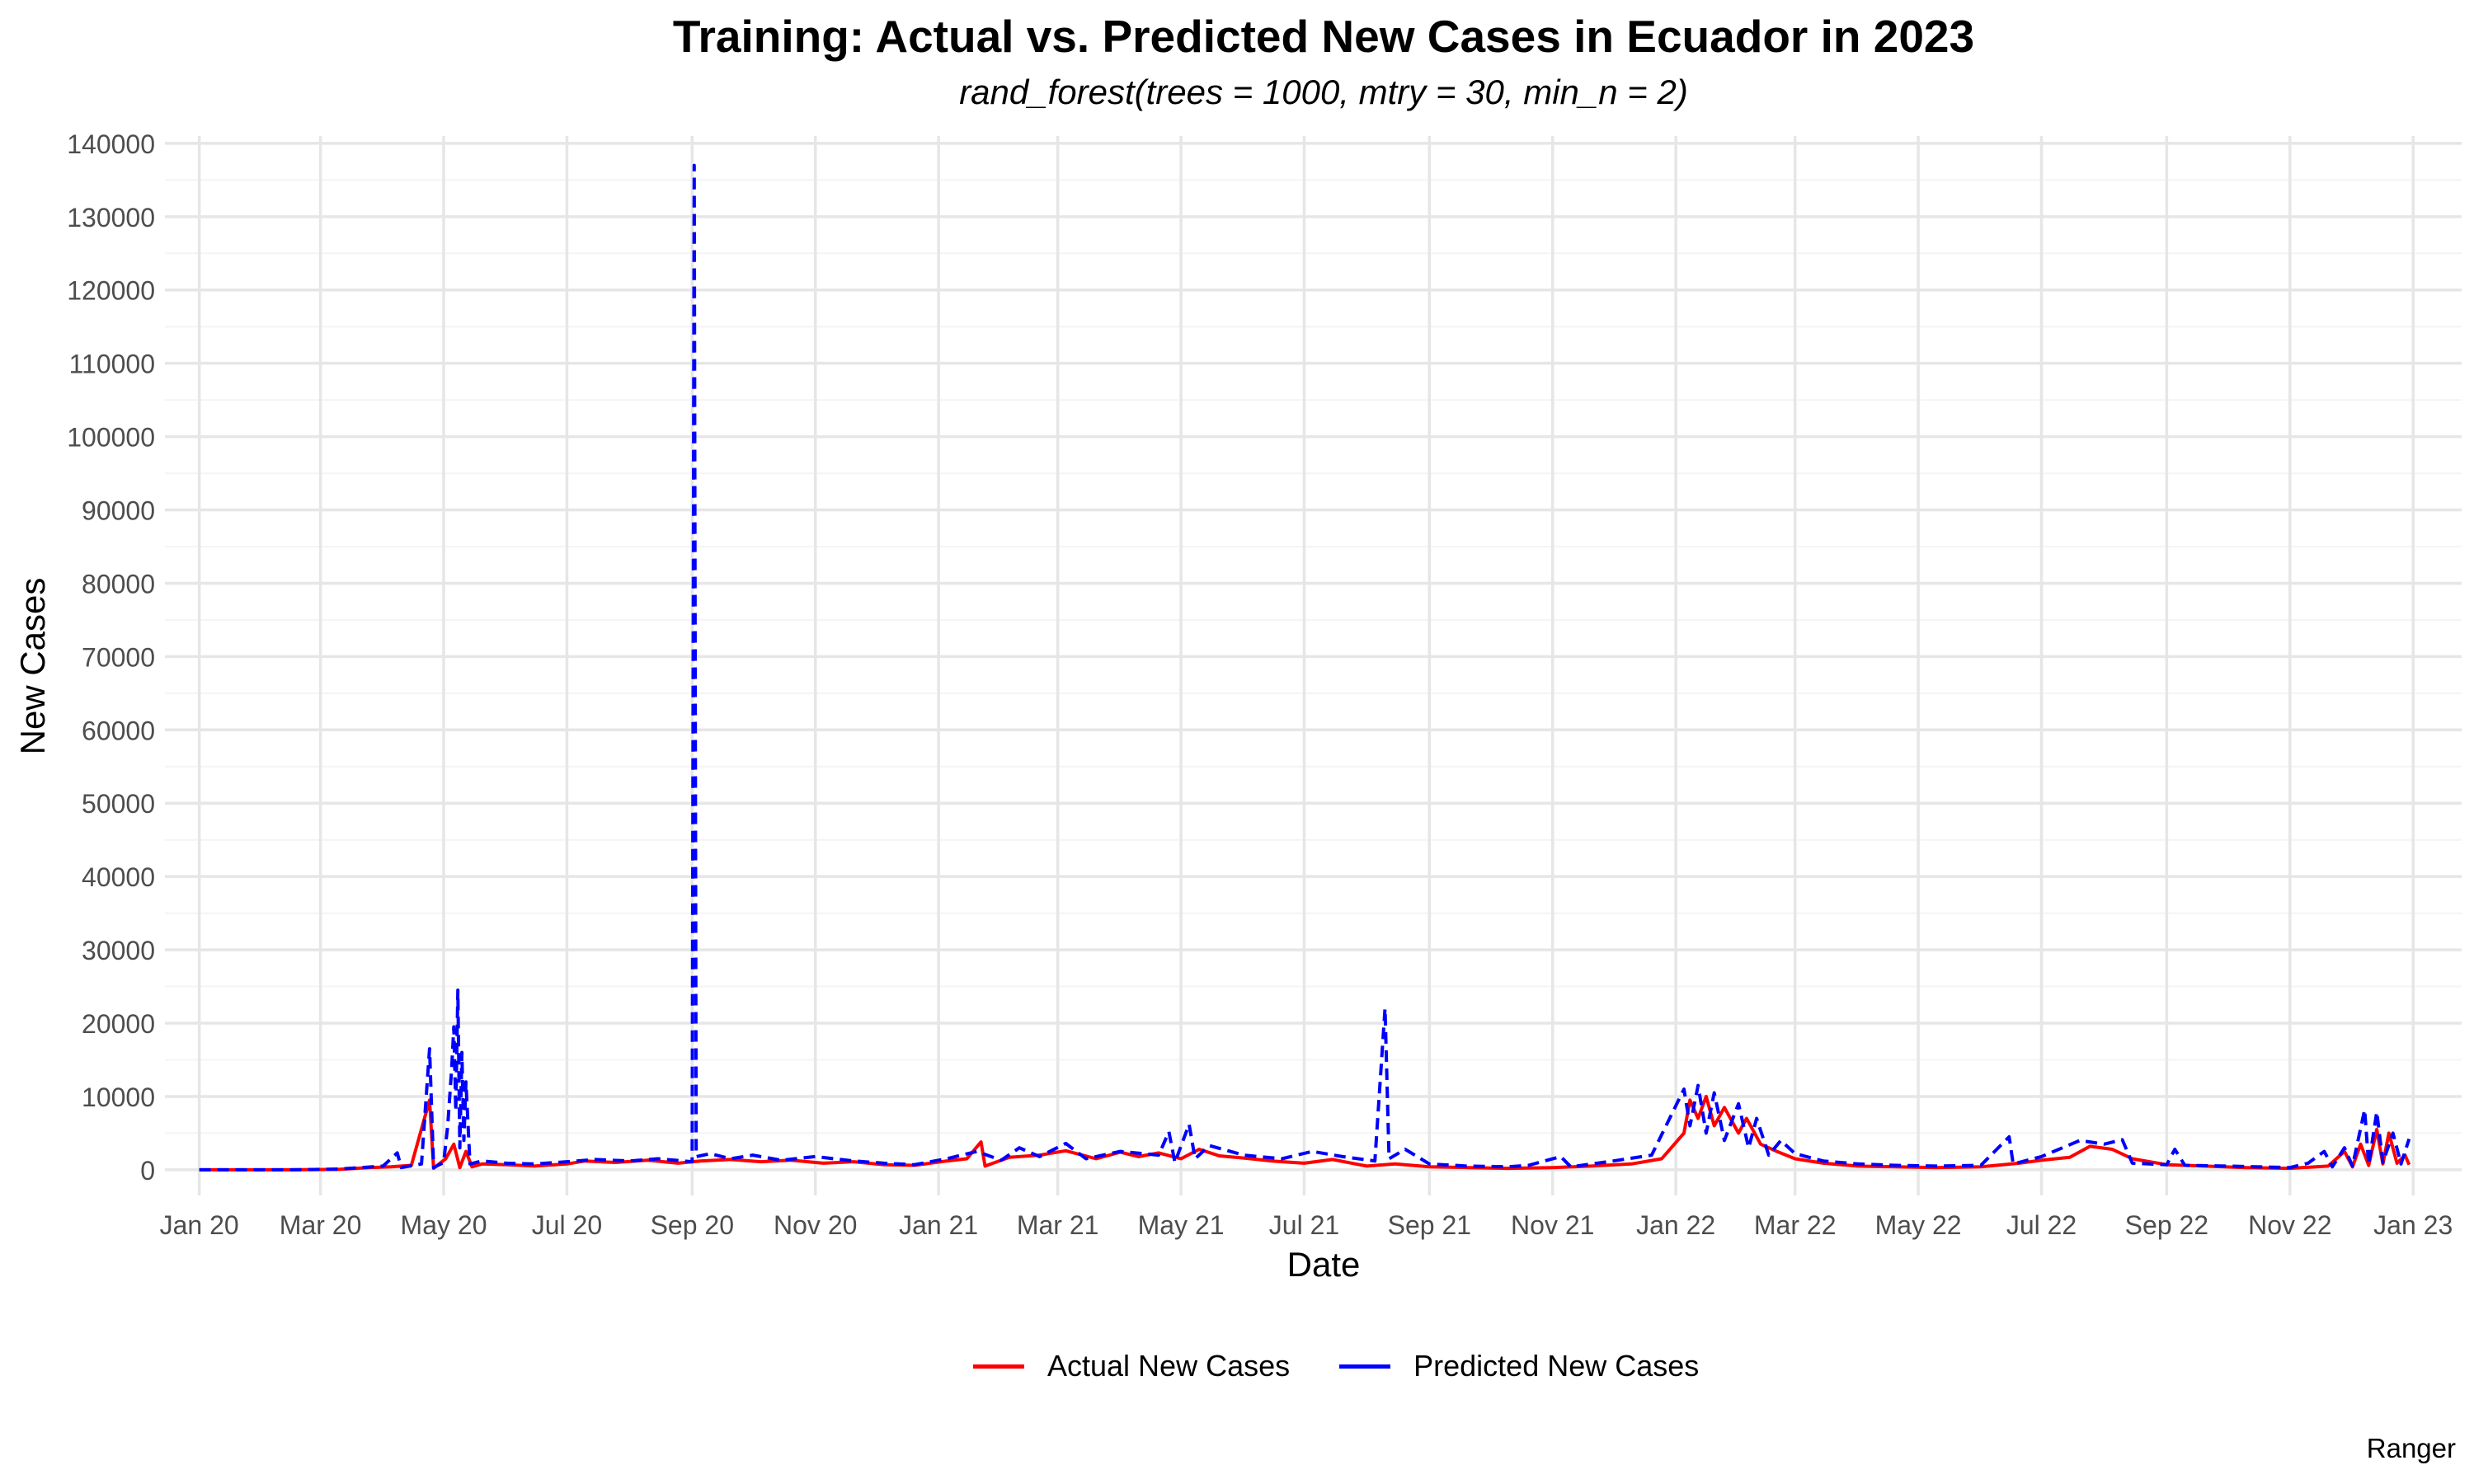 The width and height of the screenshot is (2474, 1484). I want to click on y-tick-label: 30000, so click(118, 950).